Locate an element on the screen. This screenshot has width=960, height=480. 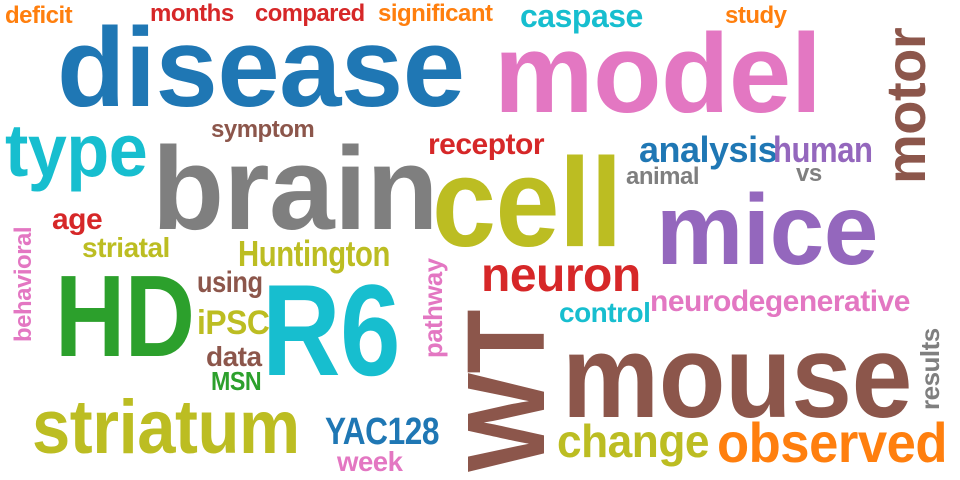
word-control: control is located at coordinates (605, 312).